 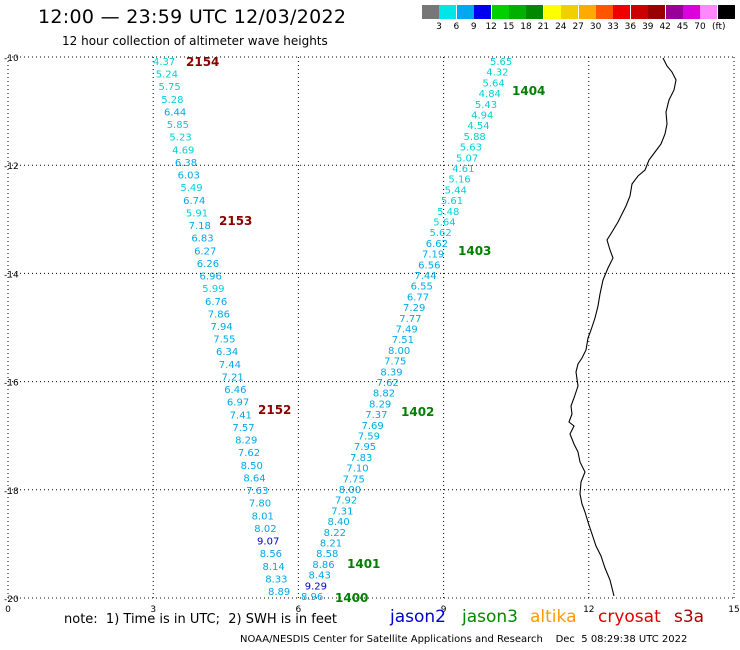 I want to click on wave-height-value: 8.96, so click(x=312, y=597).